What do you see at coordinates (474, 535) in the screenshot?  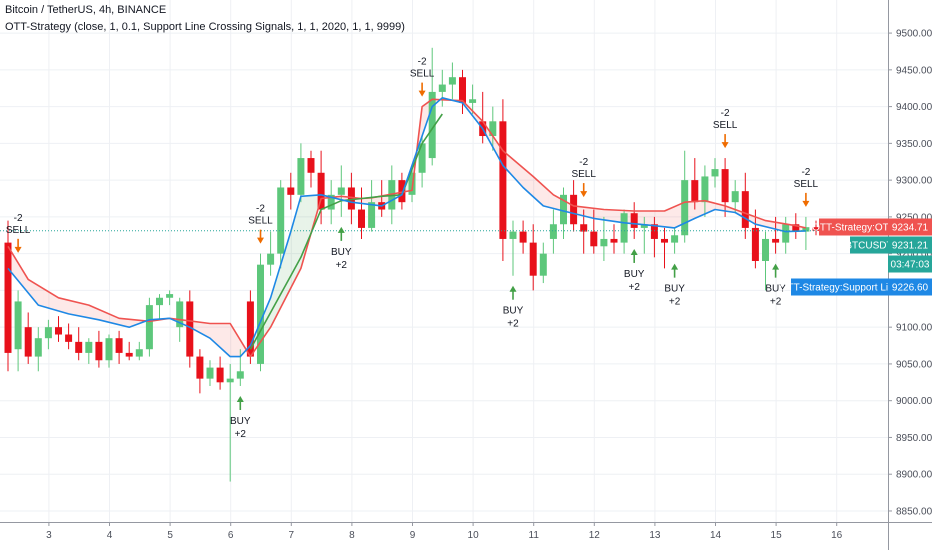 I see `x-tick-label: 10` at bounding box center [474, 535].